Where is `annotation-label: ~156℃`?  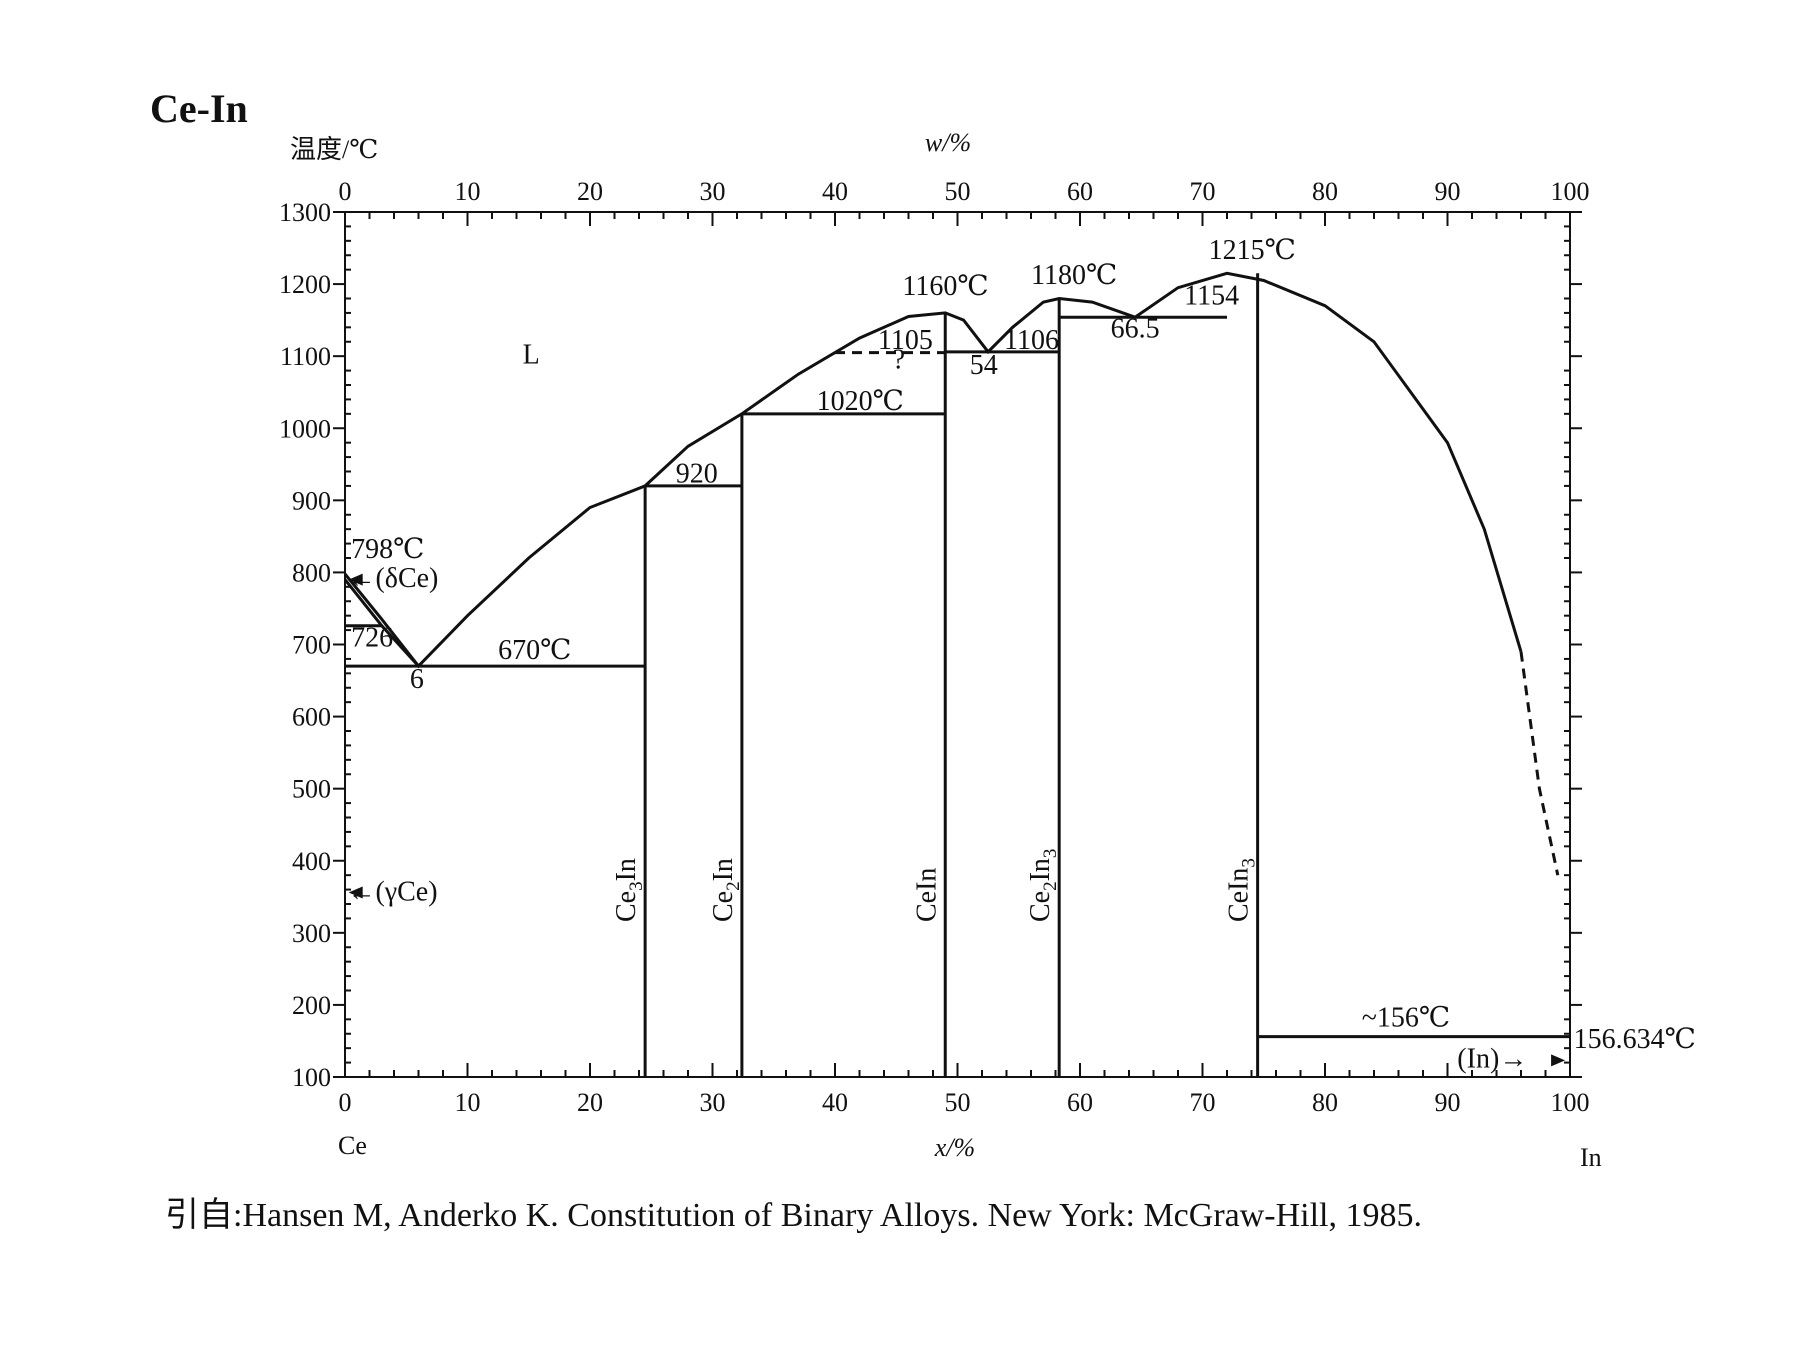
annotation-label: ~156℃ is located at coordinates (1406, 1018).